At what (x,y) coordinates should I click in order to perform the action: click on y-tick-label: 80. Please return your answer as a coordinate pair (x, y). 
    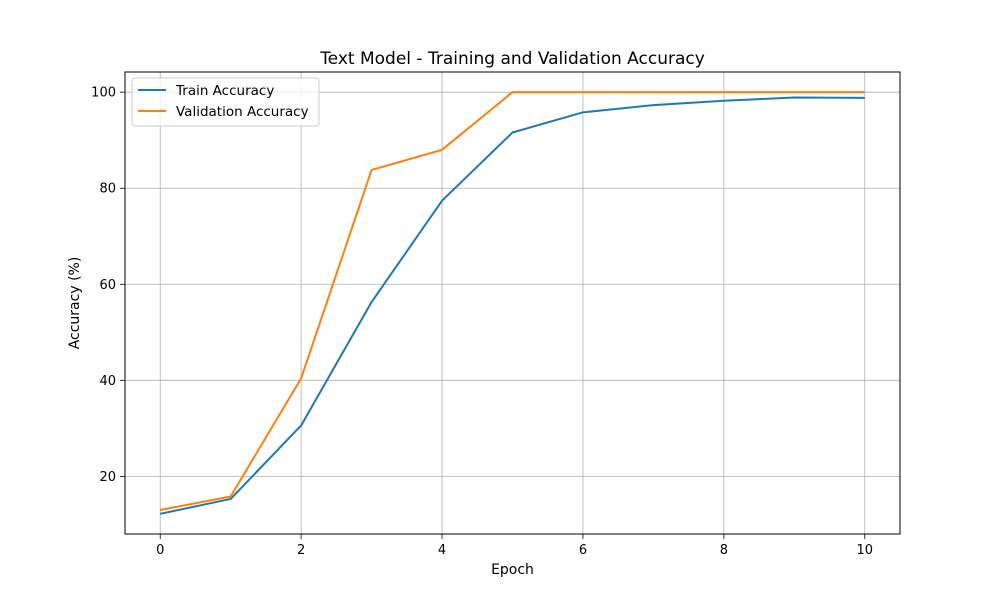
    Looking at the image, I should click on (107, 189).